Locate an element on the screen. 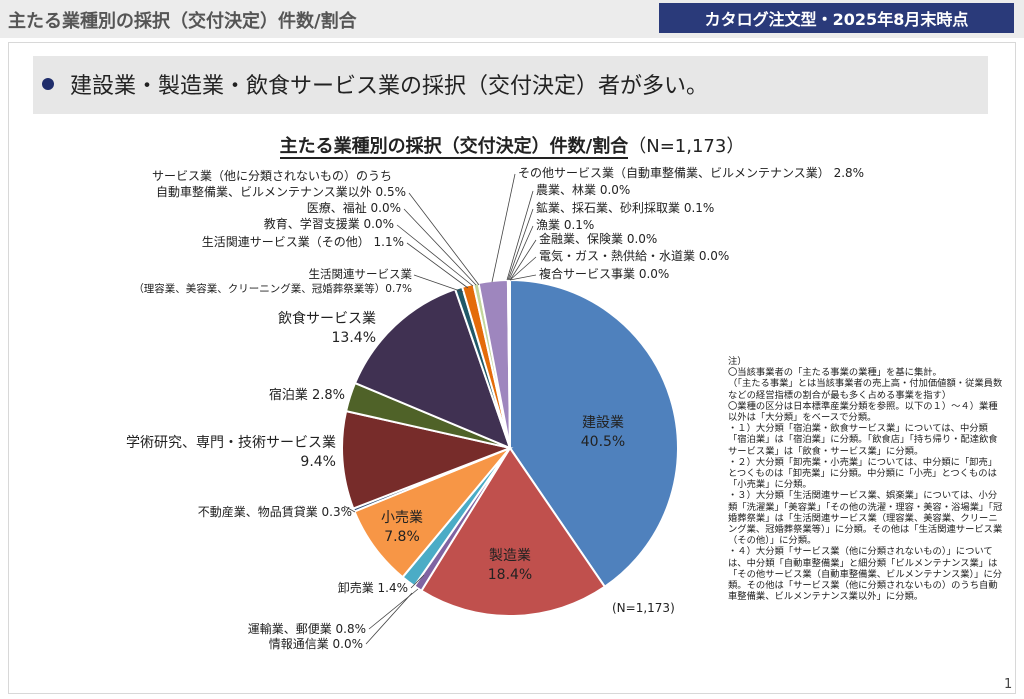 This screenshot has height=699, width=1024. note-line: 〇当該事業者の「主たる事業の業種」を基に集計。 is located at coordinates (835, 373).